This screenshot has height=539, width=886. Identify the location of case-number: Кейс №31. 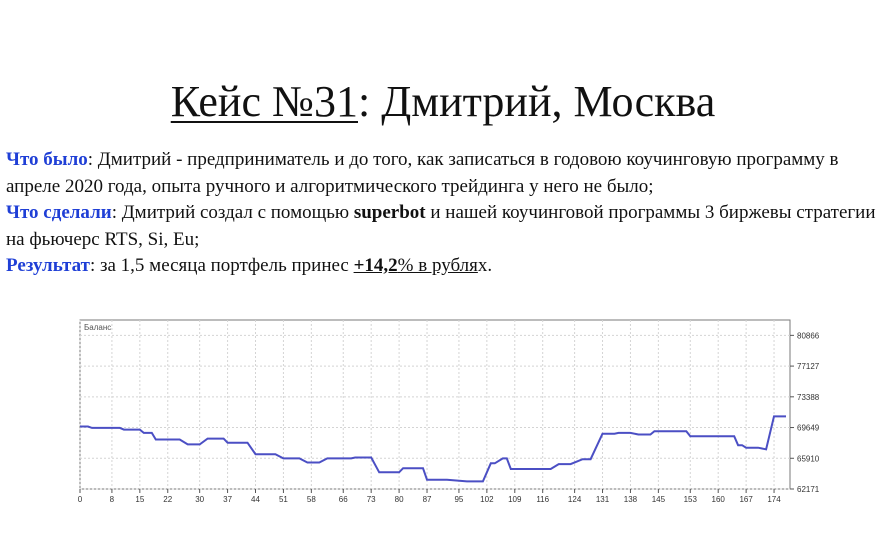
(264, 101).